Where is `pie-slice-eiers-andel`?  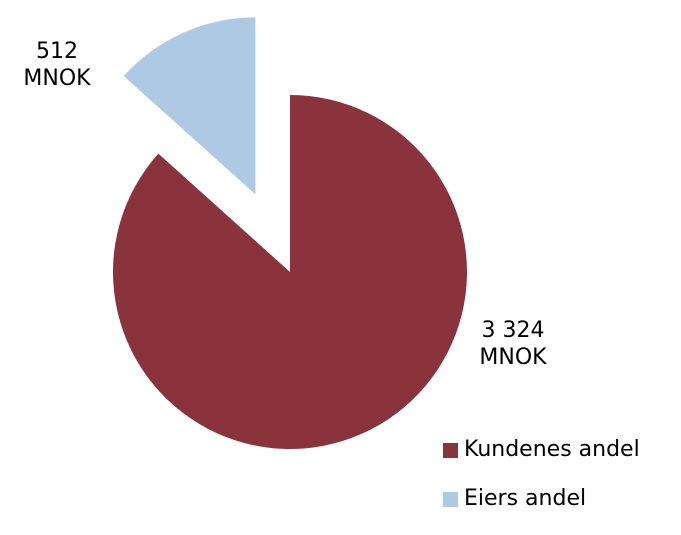 pie-slice-eiers-andel is located at coordinates (189, 106).